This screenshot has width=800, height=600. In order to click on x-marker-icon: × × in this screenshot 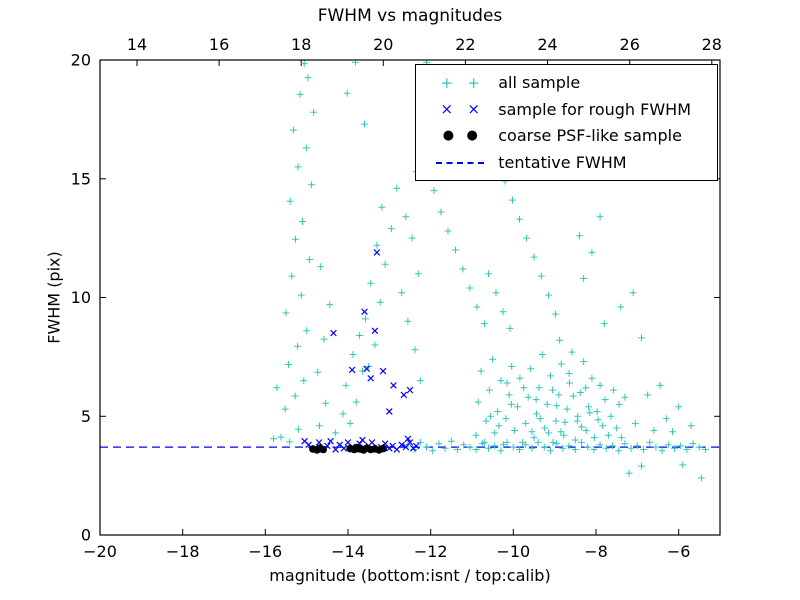, I will do `click(460, 109)`.